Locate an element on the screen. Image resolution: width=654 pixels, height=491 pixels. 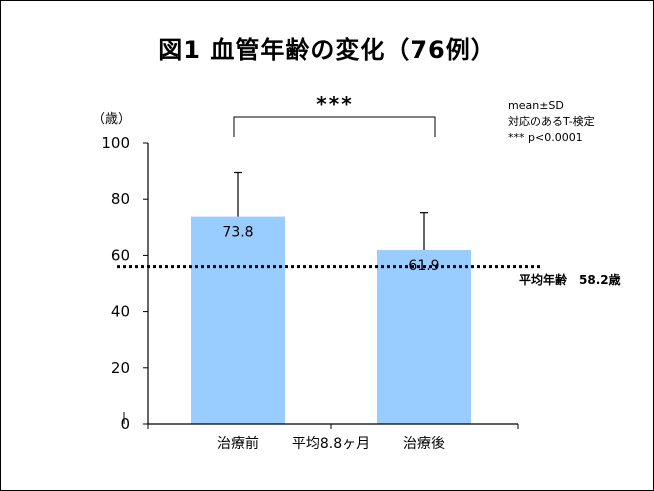
note-test: 対応のあるT-検定 is located at coordinates (551, 121).